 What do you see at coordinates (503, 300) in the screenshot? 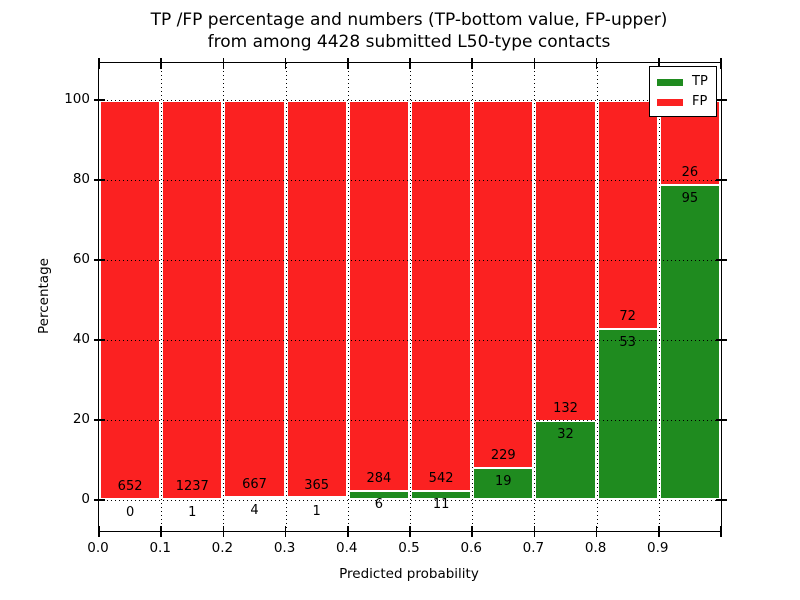
I see `bar-bin-0.6` at bounding box center [503, 300].